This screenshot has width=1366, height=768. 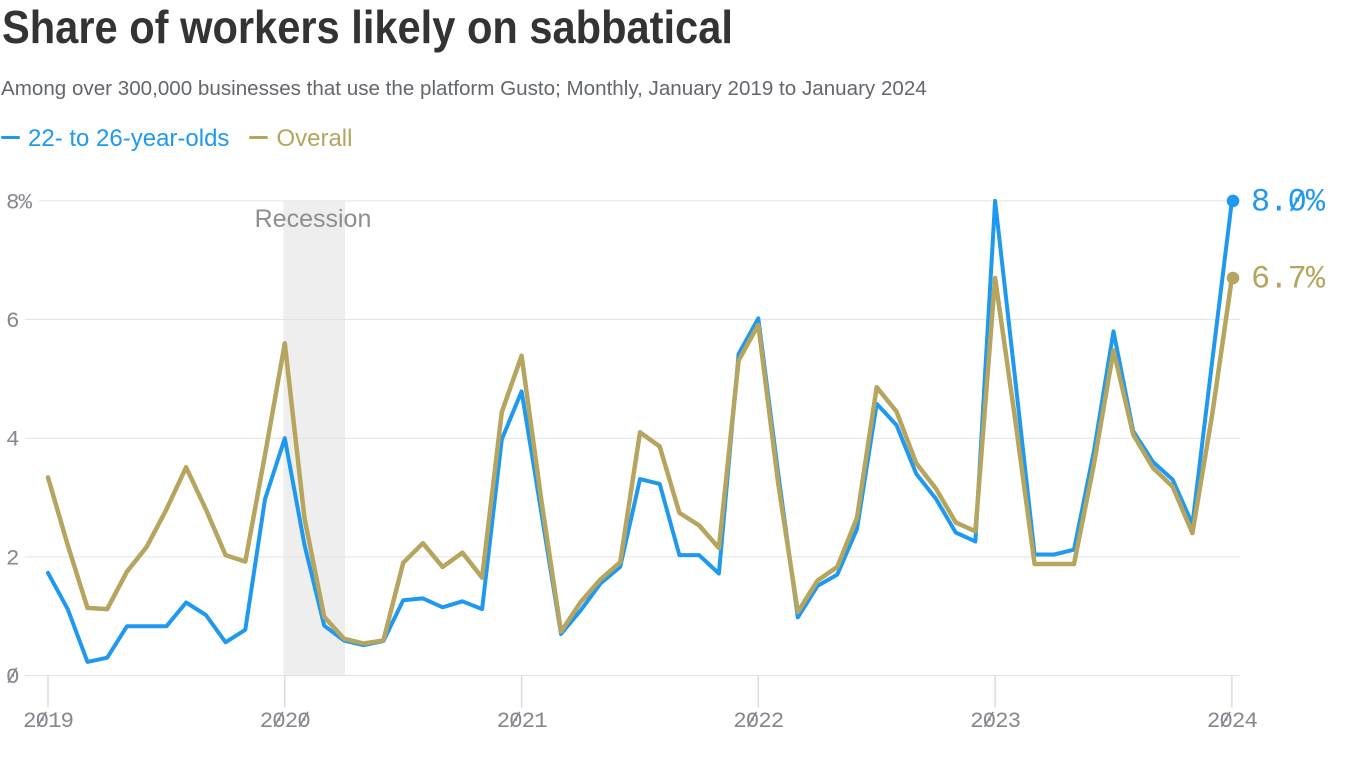 What do you see at coordinates (12, 440) in the screenshot?
I see `svg-text: 4` at bounding box center [12, 440].